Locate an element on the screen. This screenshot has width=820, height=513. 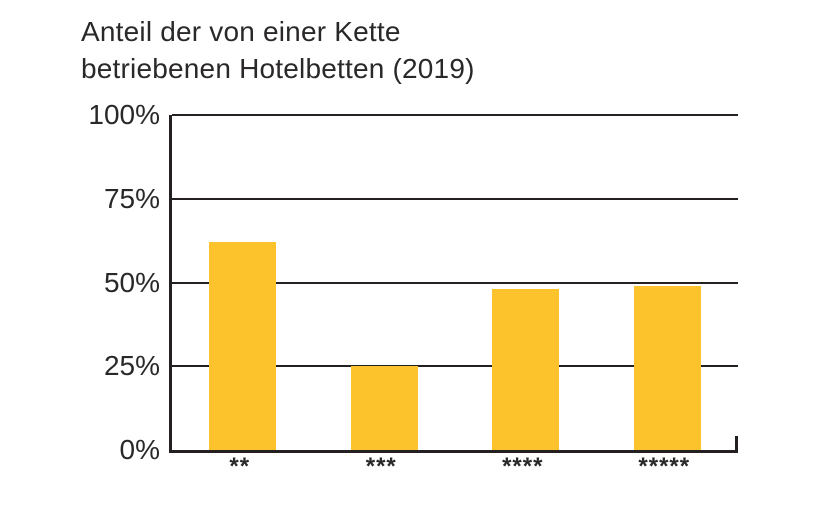
bar-2-stars is located at coordinates (243, 346).